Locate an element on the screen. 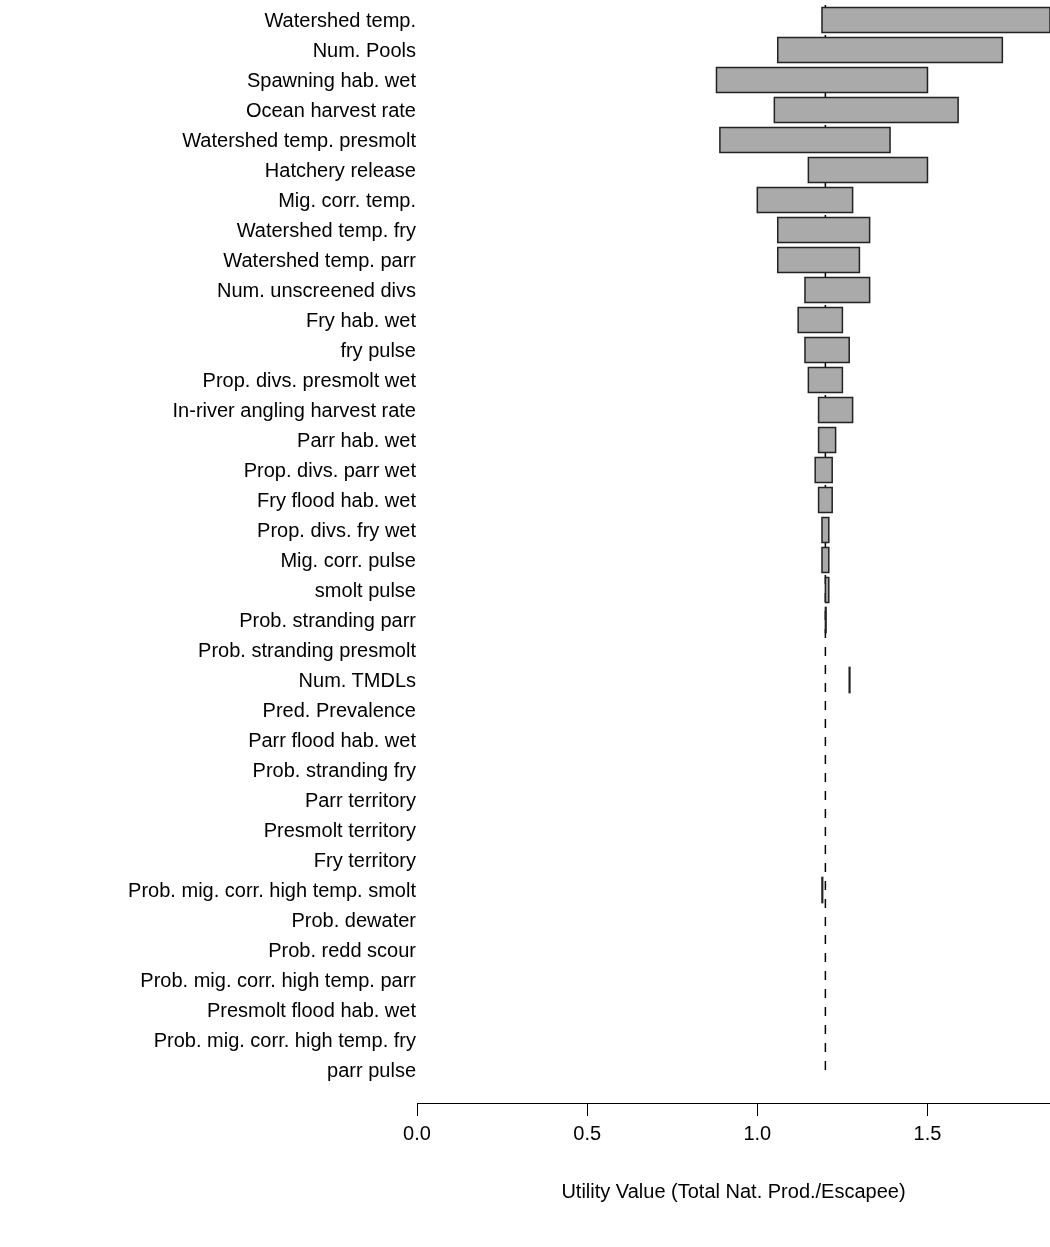 Image resolution: width=1050 pixels, height=1247 pixels. x-tick-label: 1.5 is located at coordinates (927, 1133).